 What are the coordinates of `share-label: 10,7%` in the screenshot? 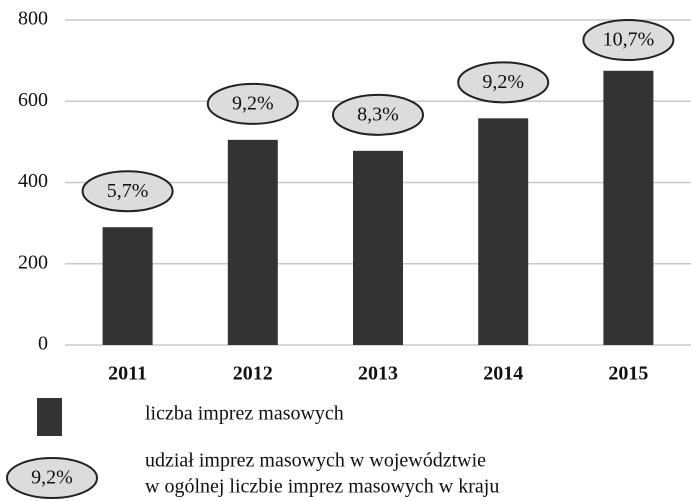 It's located at (629, 40).